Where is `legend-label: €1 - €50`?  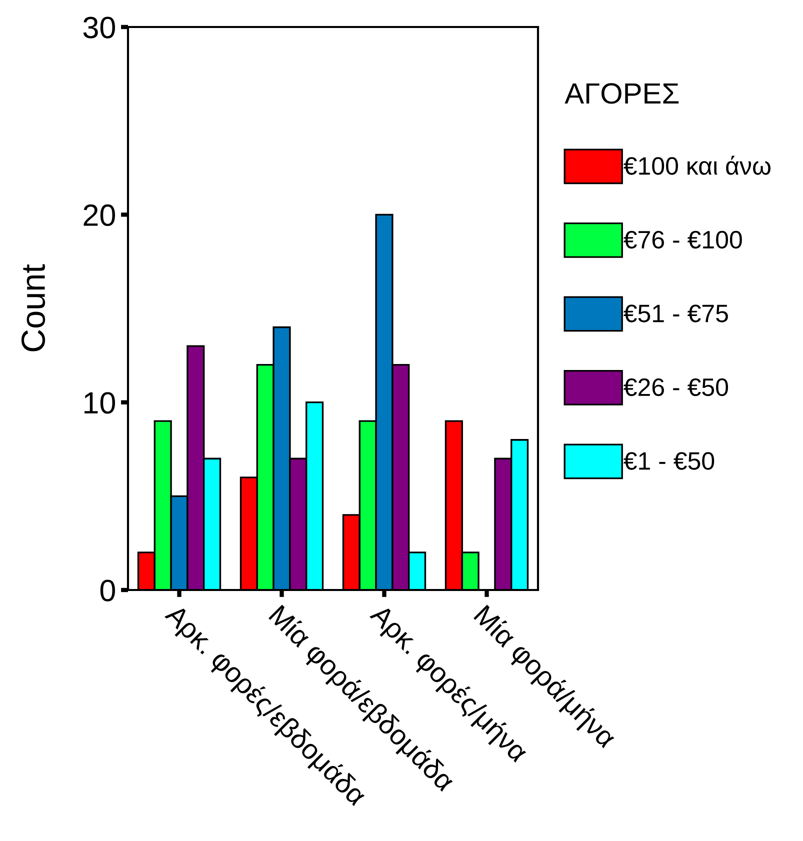 legend-label: €1 - €50 is located at coordinates (669, 461).